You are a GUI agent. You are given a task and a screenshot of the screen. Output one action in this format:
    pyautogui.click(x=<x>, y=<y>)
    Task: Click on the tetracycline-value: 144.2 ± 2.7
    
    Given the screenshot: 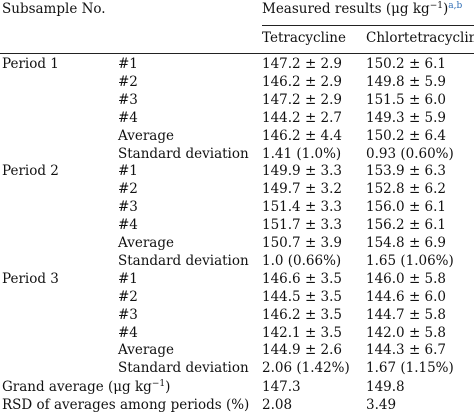 What is the action you would take?
    pyautogui.click(x=302, y=118)
    